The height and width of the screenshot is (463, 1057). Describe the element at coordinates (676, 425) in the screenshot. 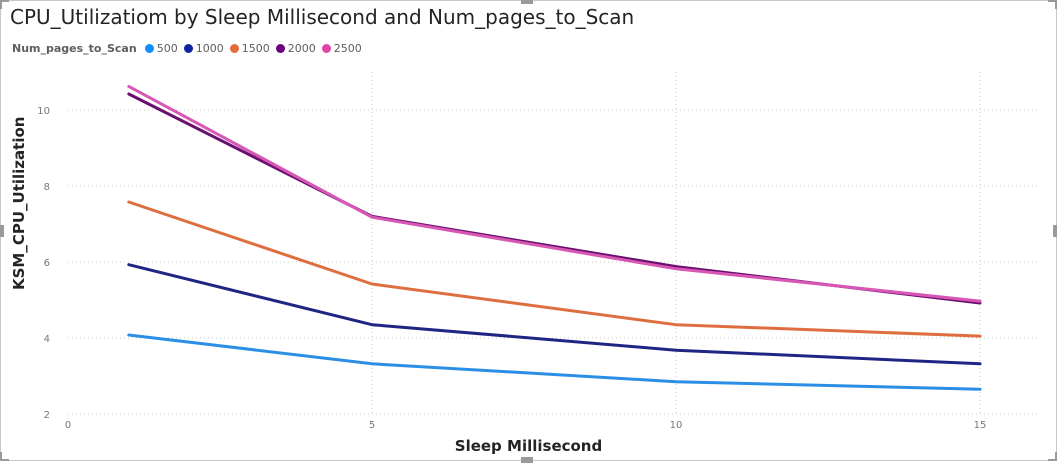

I see `x-tick-label-10: 10` at that location.